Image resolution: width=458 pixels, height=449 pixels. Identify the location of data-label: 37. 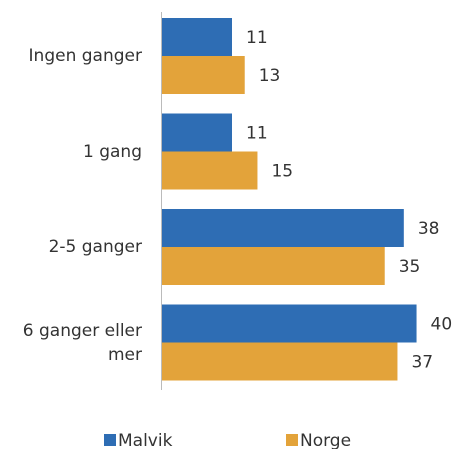
(422, 363).